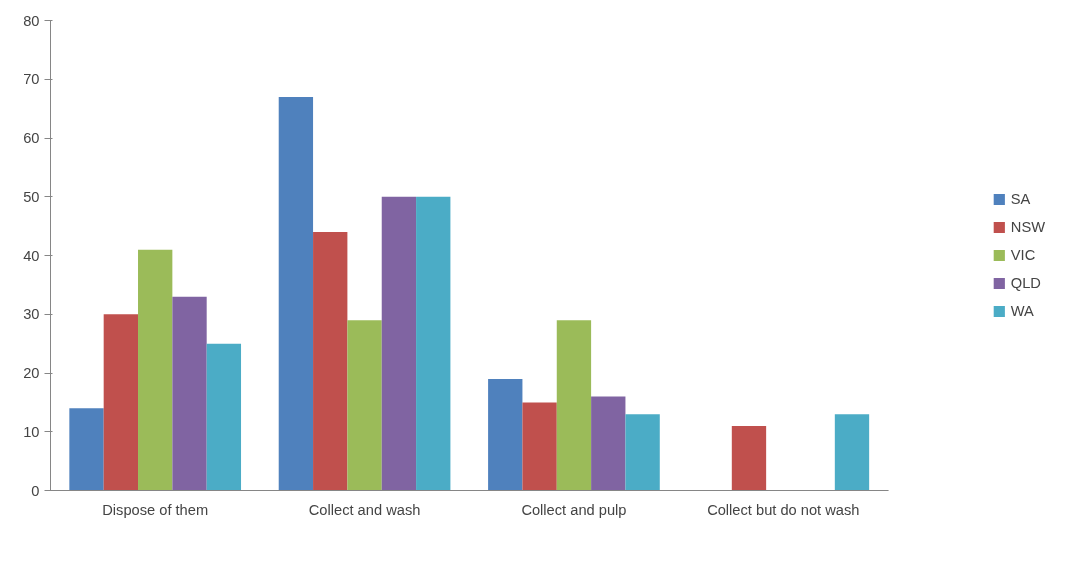  What do you see at coordinates (1023, 255) in the screenshot?
I see `legend-label: VIC` at bounding box center [1023, 255].